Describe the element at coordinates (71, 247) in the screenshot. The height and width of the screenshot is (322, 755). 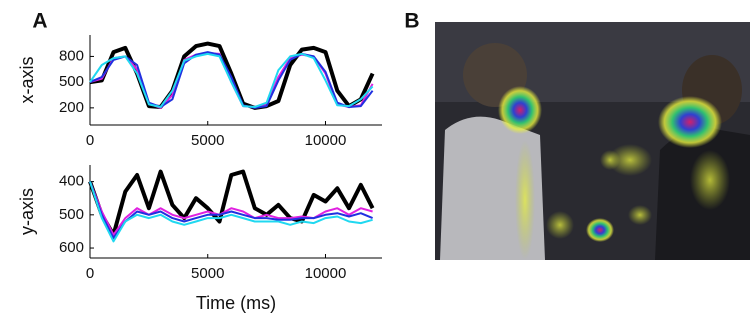
I see `y-tick-label: 600` at that location.